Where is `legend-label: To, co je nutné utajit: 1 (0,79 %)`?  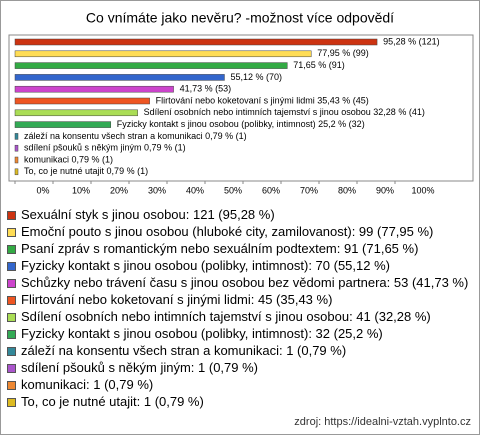 legend-label: To, co je nutné utajit: 1 (0,79 %) is located at coordinates (112, 401).